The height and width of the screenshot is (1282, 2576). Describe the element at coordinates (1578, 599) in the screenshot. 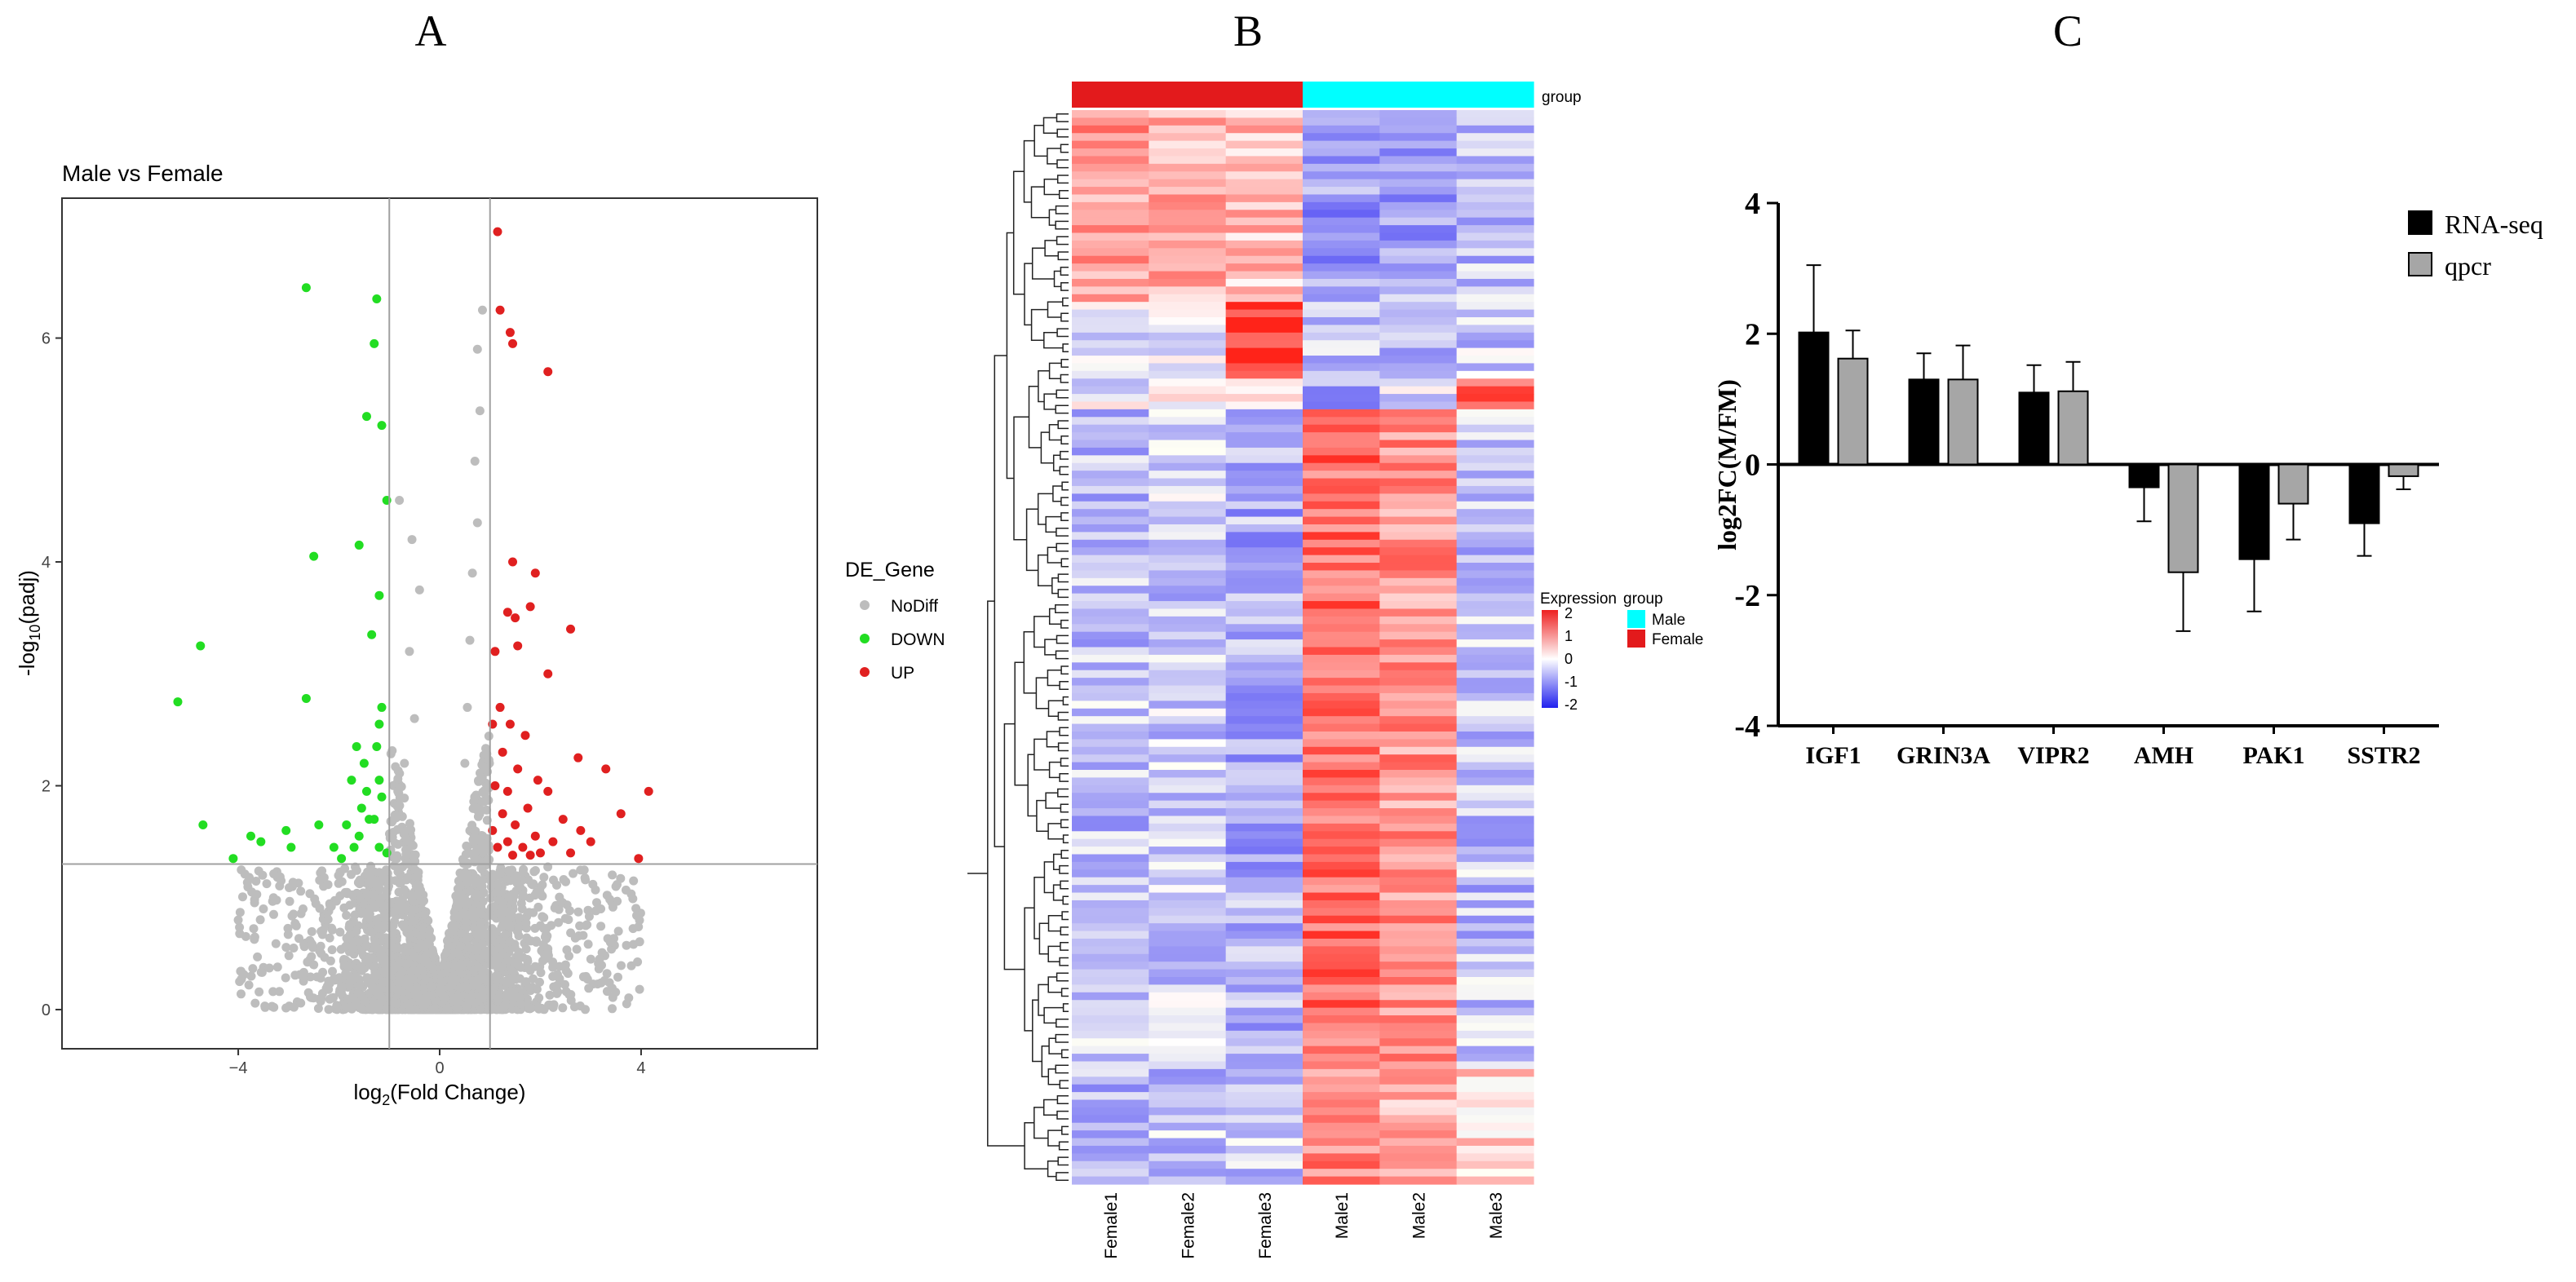

I see `heatmap-legend-scale-title: Expression` at that location.